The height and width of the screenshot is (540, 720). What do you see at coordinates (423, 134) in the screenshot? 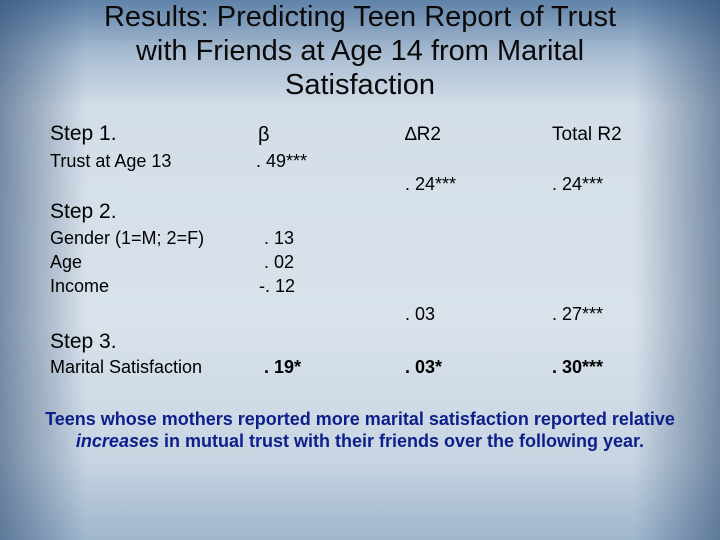
I see `delta-r2-header: ∆R2` at bounding box center [423, 134].